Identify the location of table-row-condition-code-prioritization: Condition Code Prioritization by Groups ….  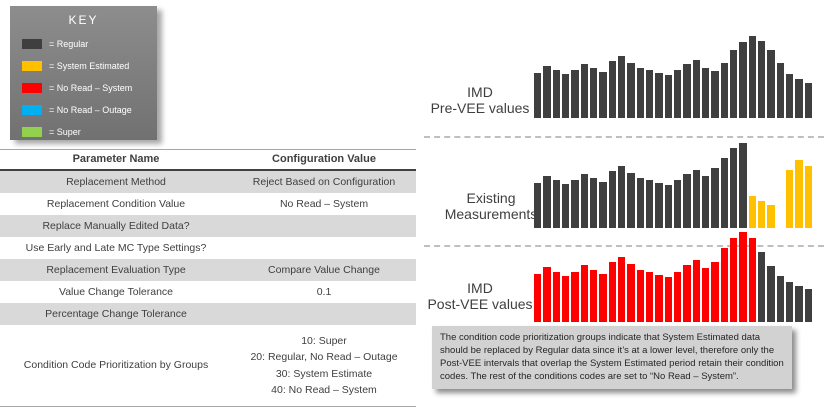
(208, 366).